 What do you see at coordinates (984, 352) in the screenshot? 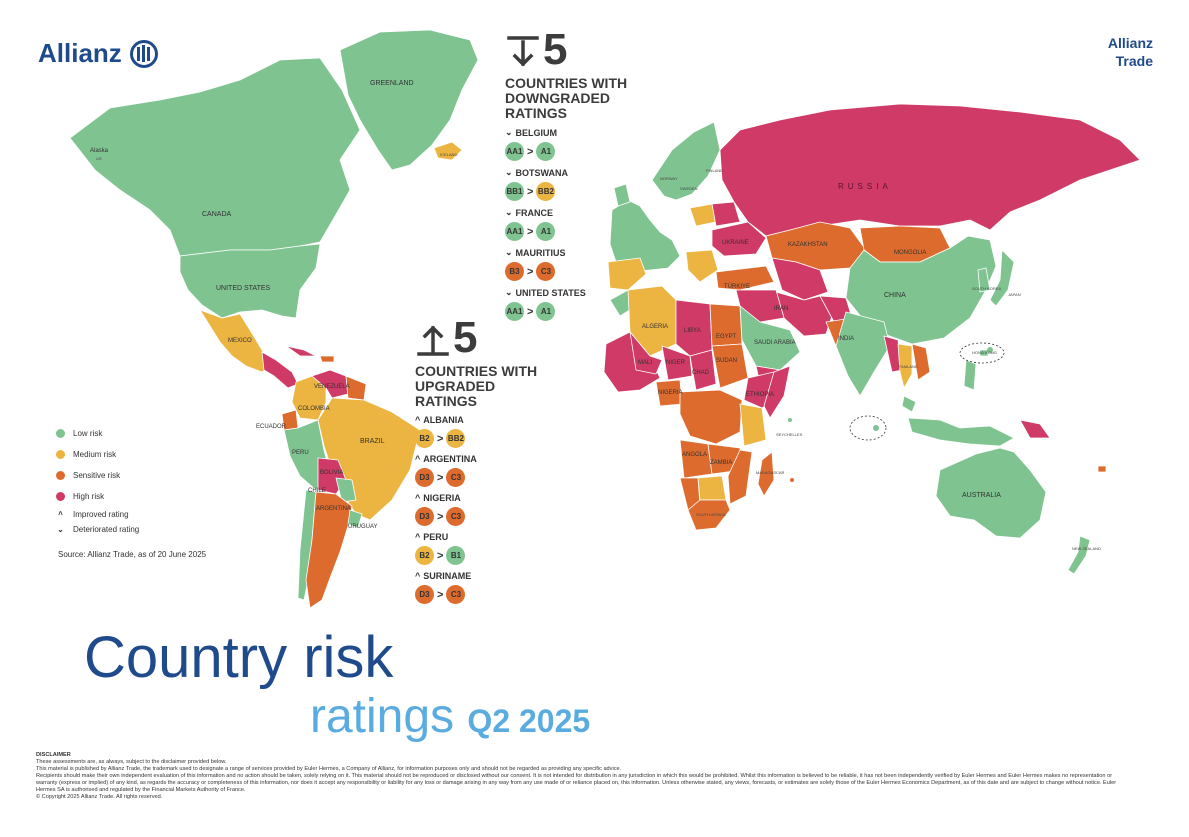
I see `label-hong-kong: HONG KONG` at bounding box center [984, 352].